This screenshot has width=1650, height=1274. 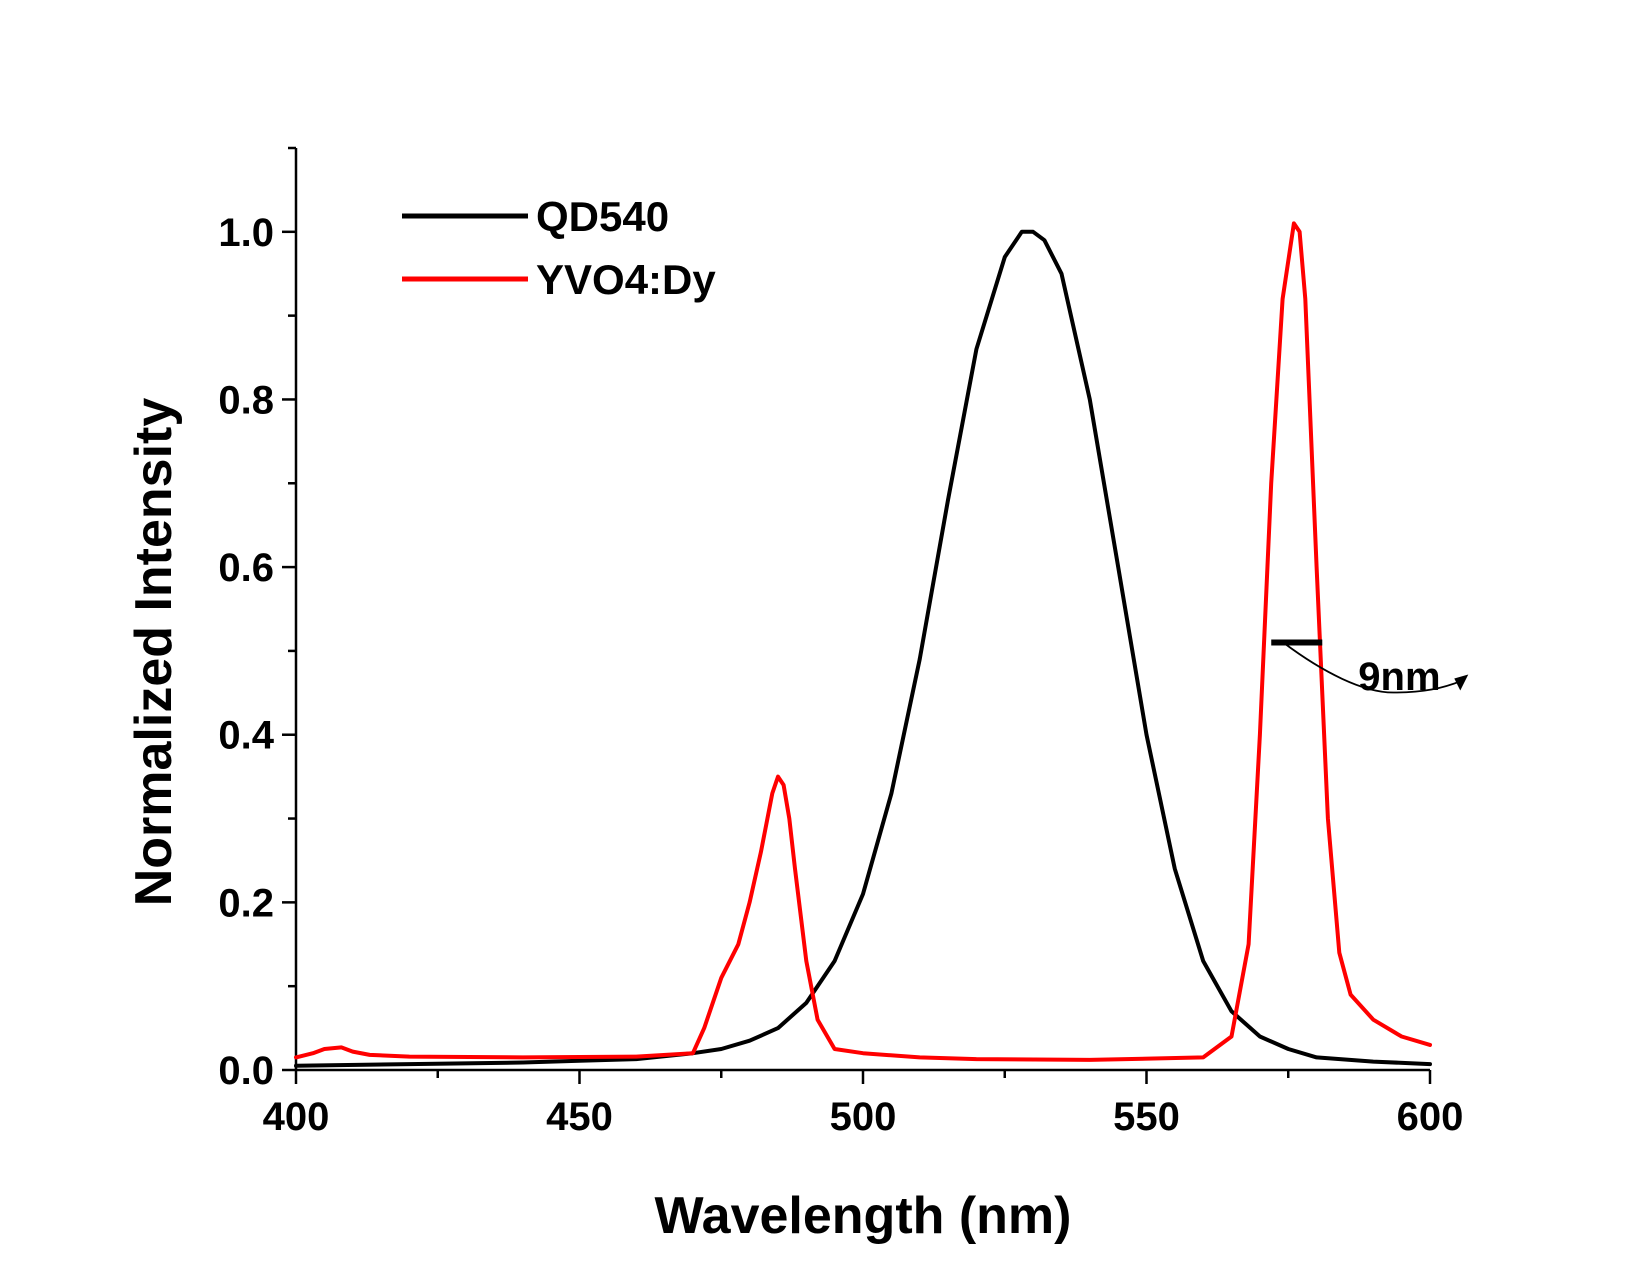 I want to click on legend-label-yvo4dy: YVO4:Dy, so click(x=626, y=279).